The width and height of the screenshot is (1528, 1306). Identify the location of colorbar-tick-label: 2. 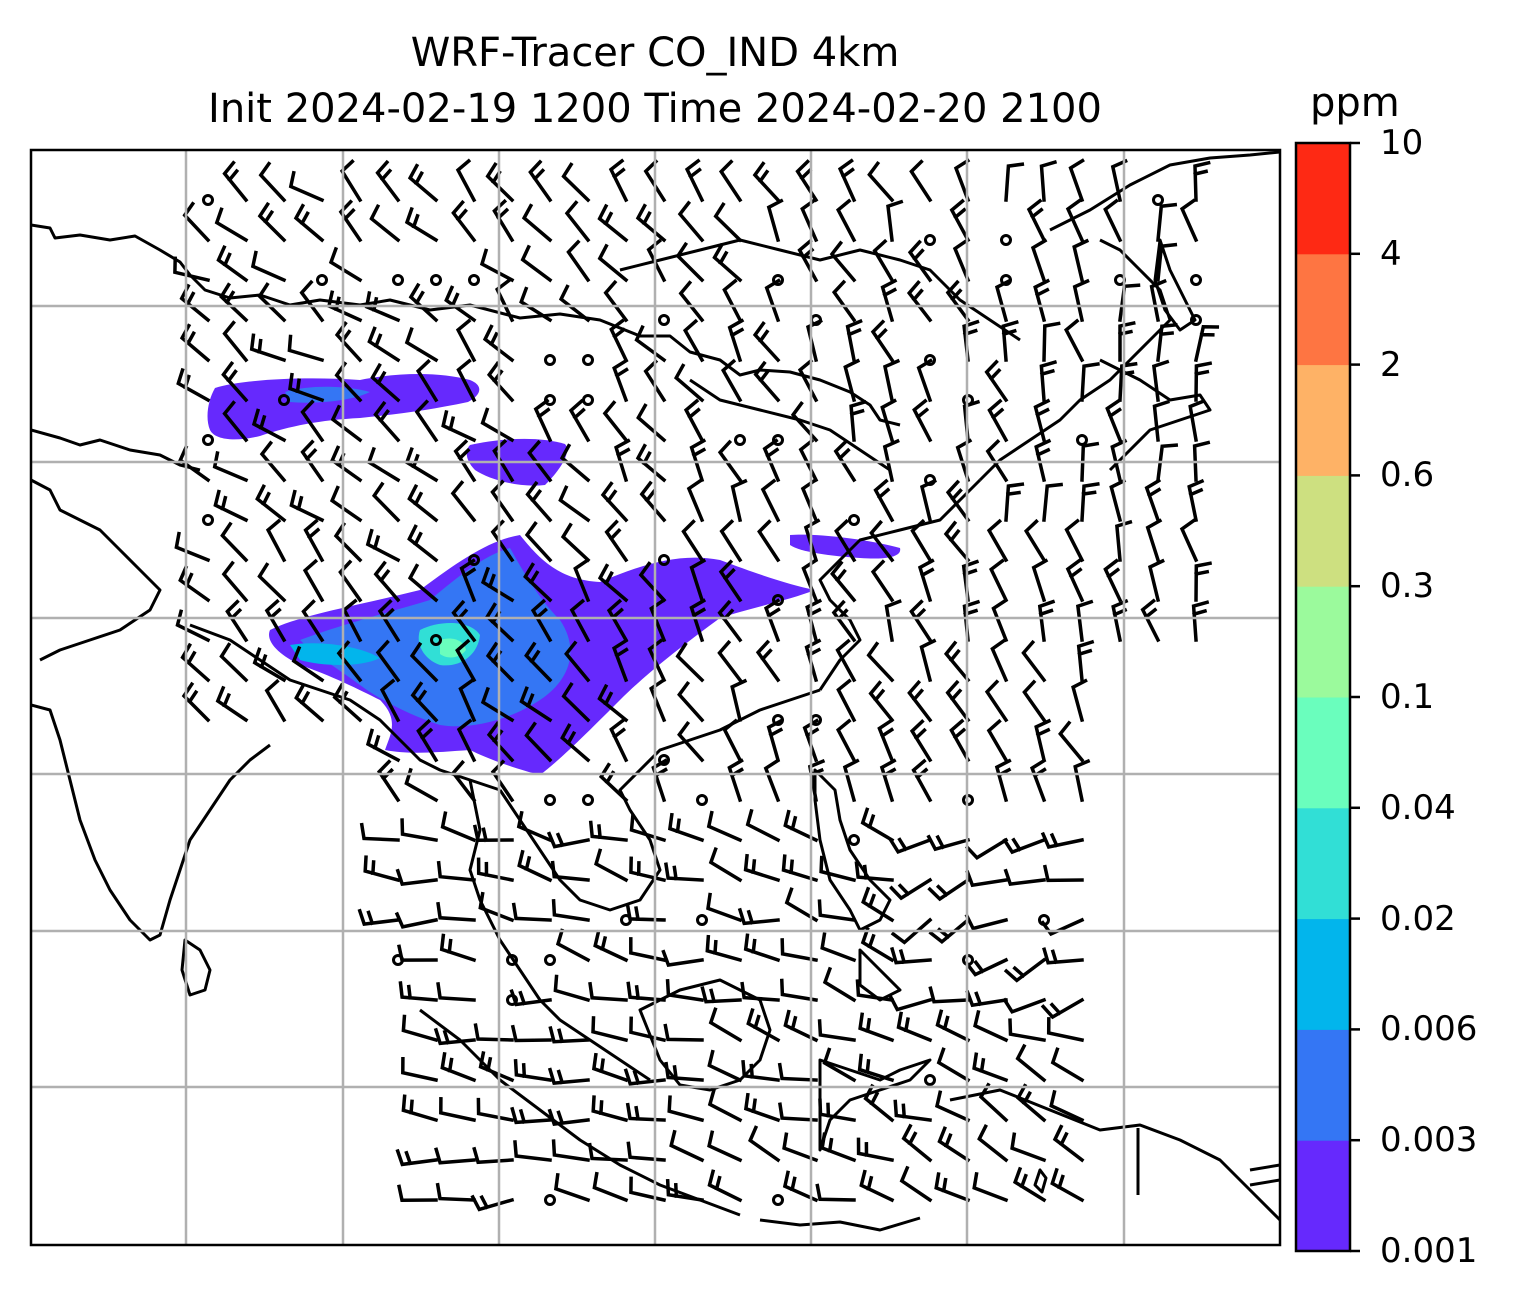
(1391, 364).